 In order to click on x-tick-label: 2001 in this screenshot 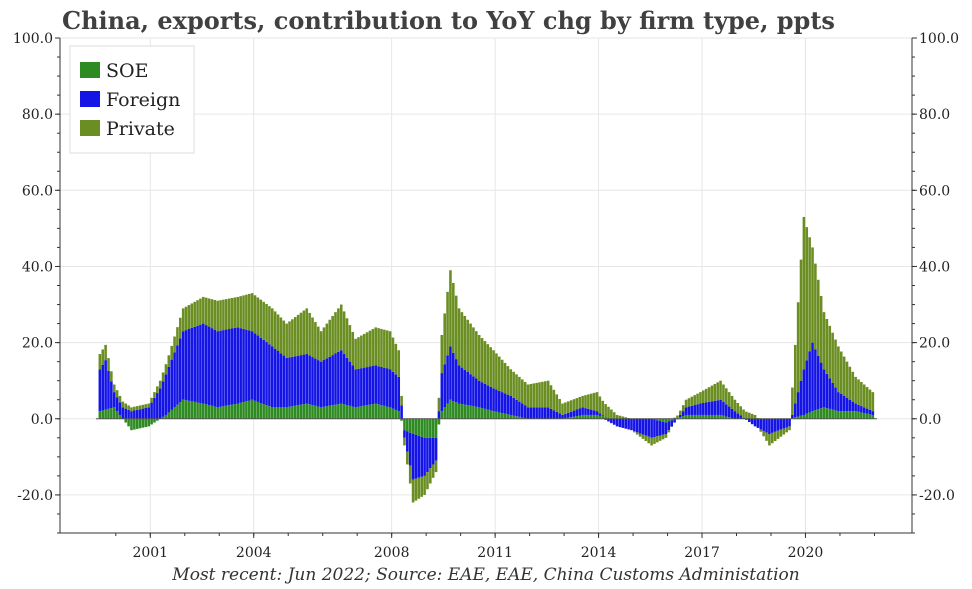, I will do `click(150, 553)`.